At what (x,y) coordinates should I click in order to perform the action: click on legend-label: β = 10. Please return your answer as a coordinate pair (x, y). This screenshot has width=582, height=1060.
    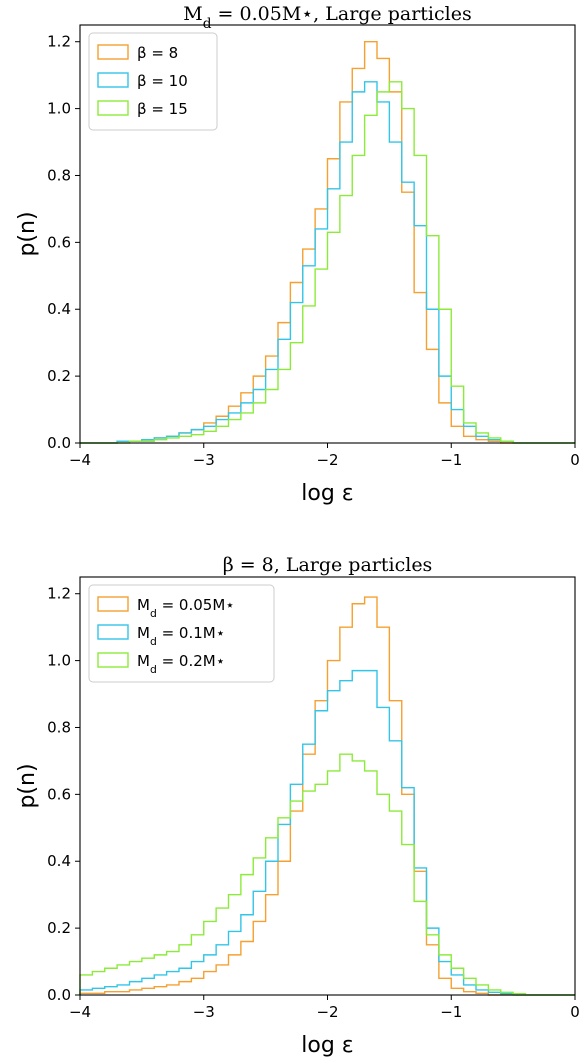
    Looking at the image, I should click on (162, 81).